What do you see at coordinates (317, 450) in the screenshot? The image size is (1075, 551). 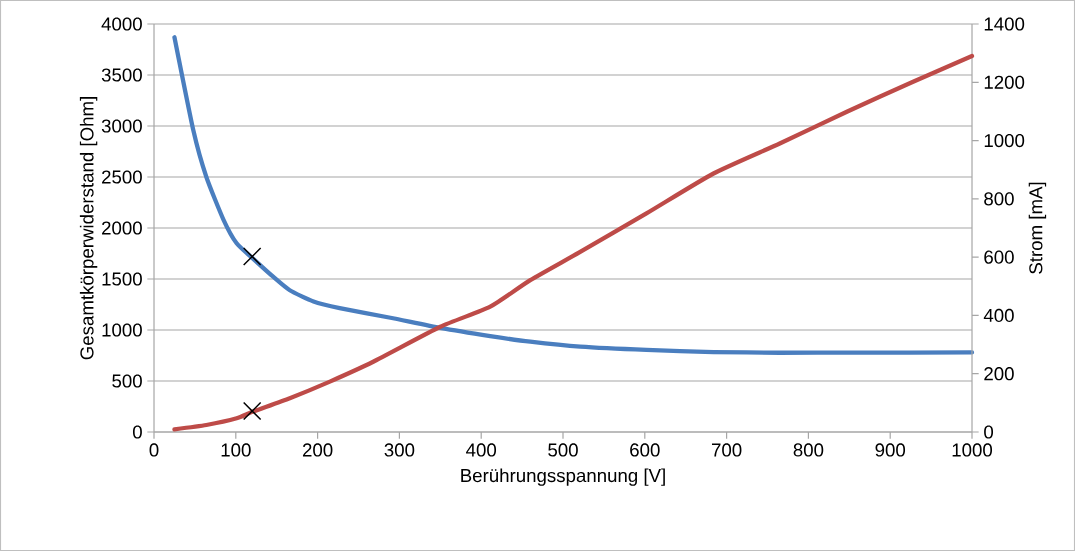 I see `x-tick-label: 200` at bounding box center [317, 450].